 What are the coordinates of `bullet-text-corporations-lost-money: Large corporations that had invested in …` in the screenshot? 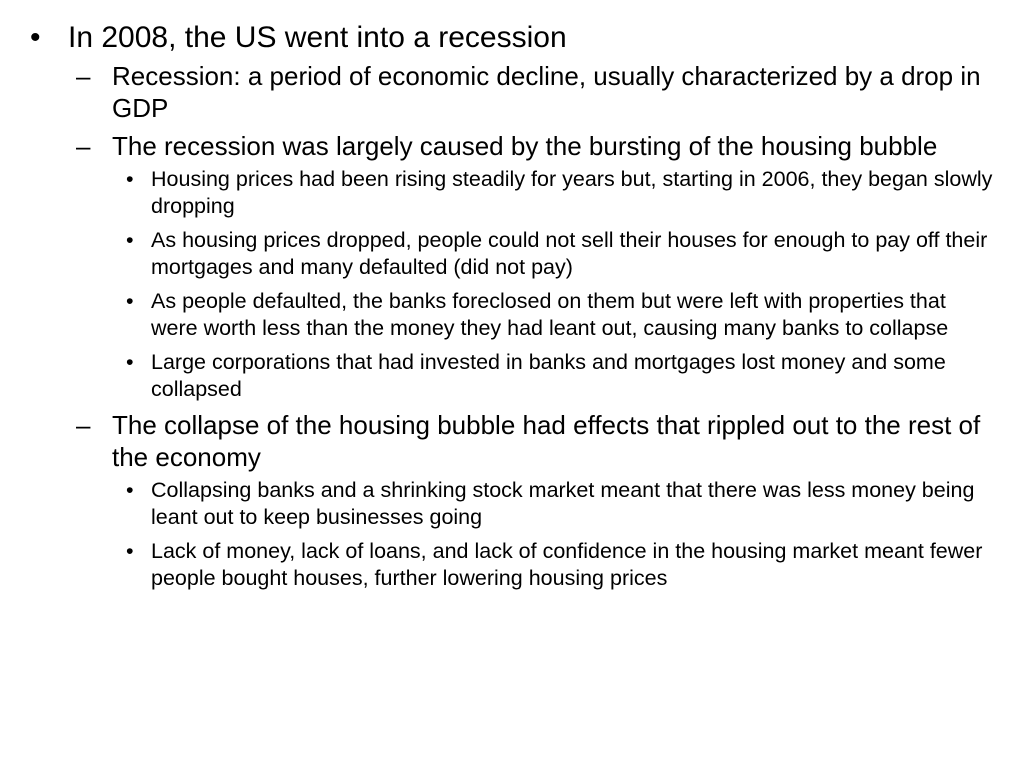 It's located at (548, 375).